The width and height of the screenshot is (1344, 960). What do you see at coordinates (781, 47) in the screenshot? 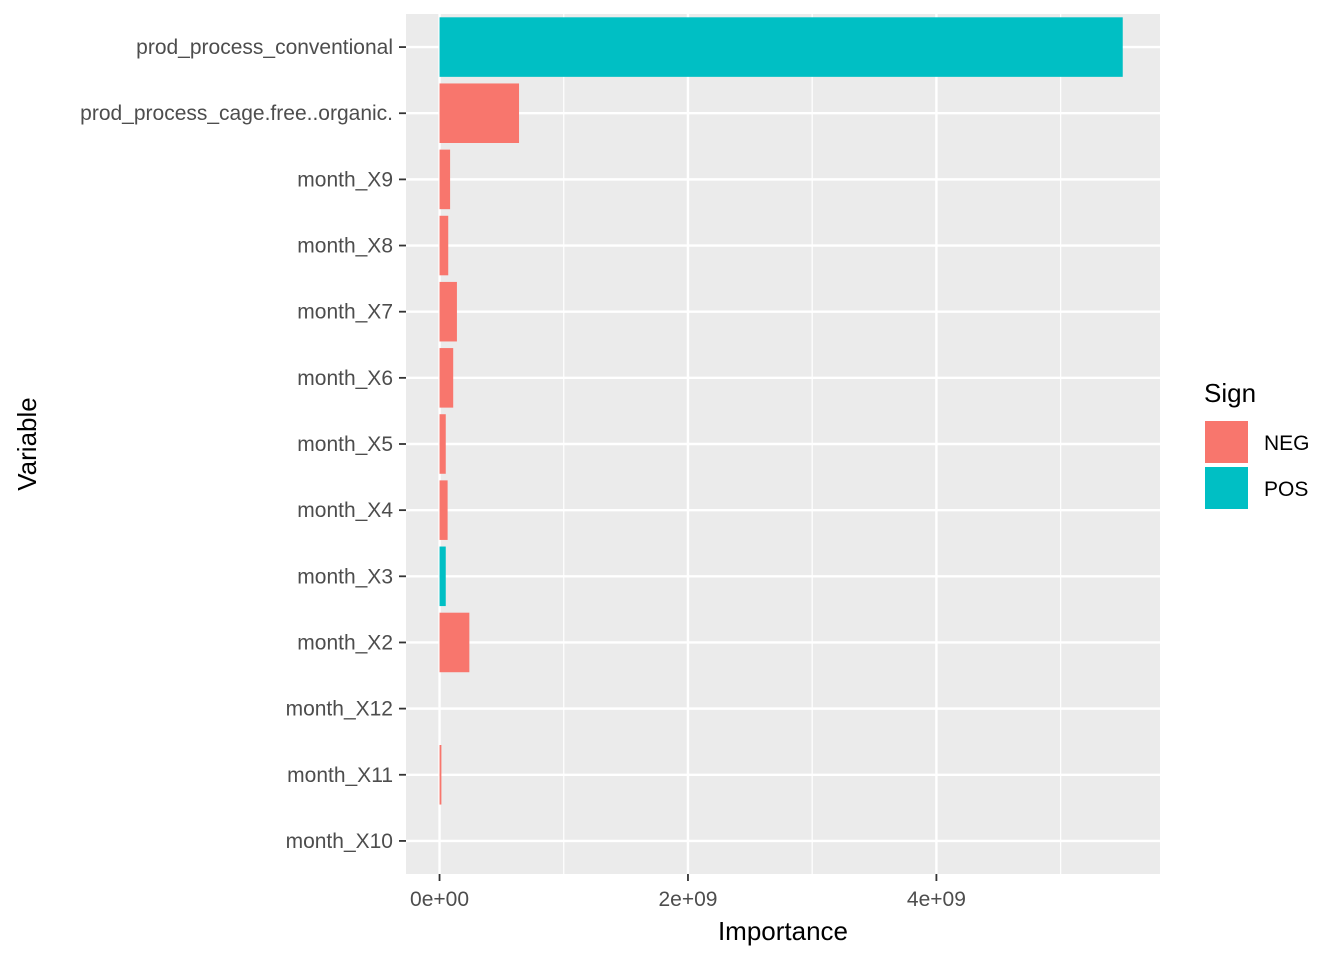
I see `bar-prod_process_conventional` at bounding box center [781, 47].